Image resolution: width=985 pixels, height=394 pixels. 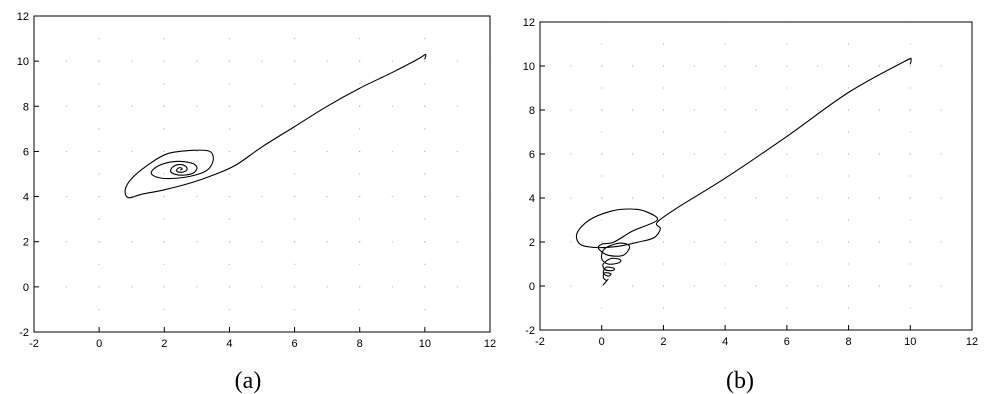 I want to click on x-tick-label: 6, so click(x=787, y=342).